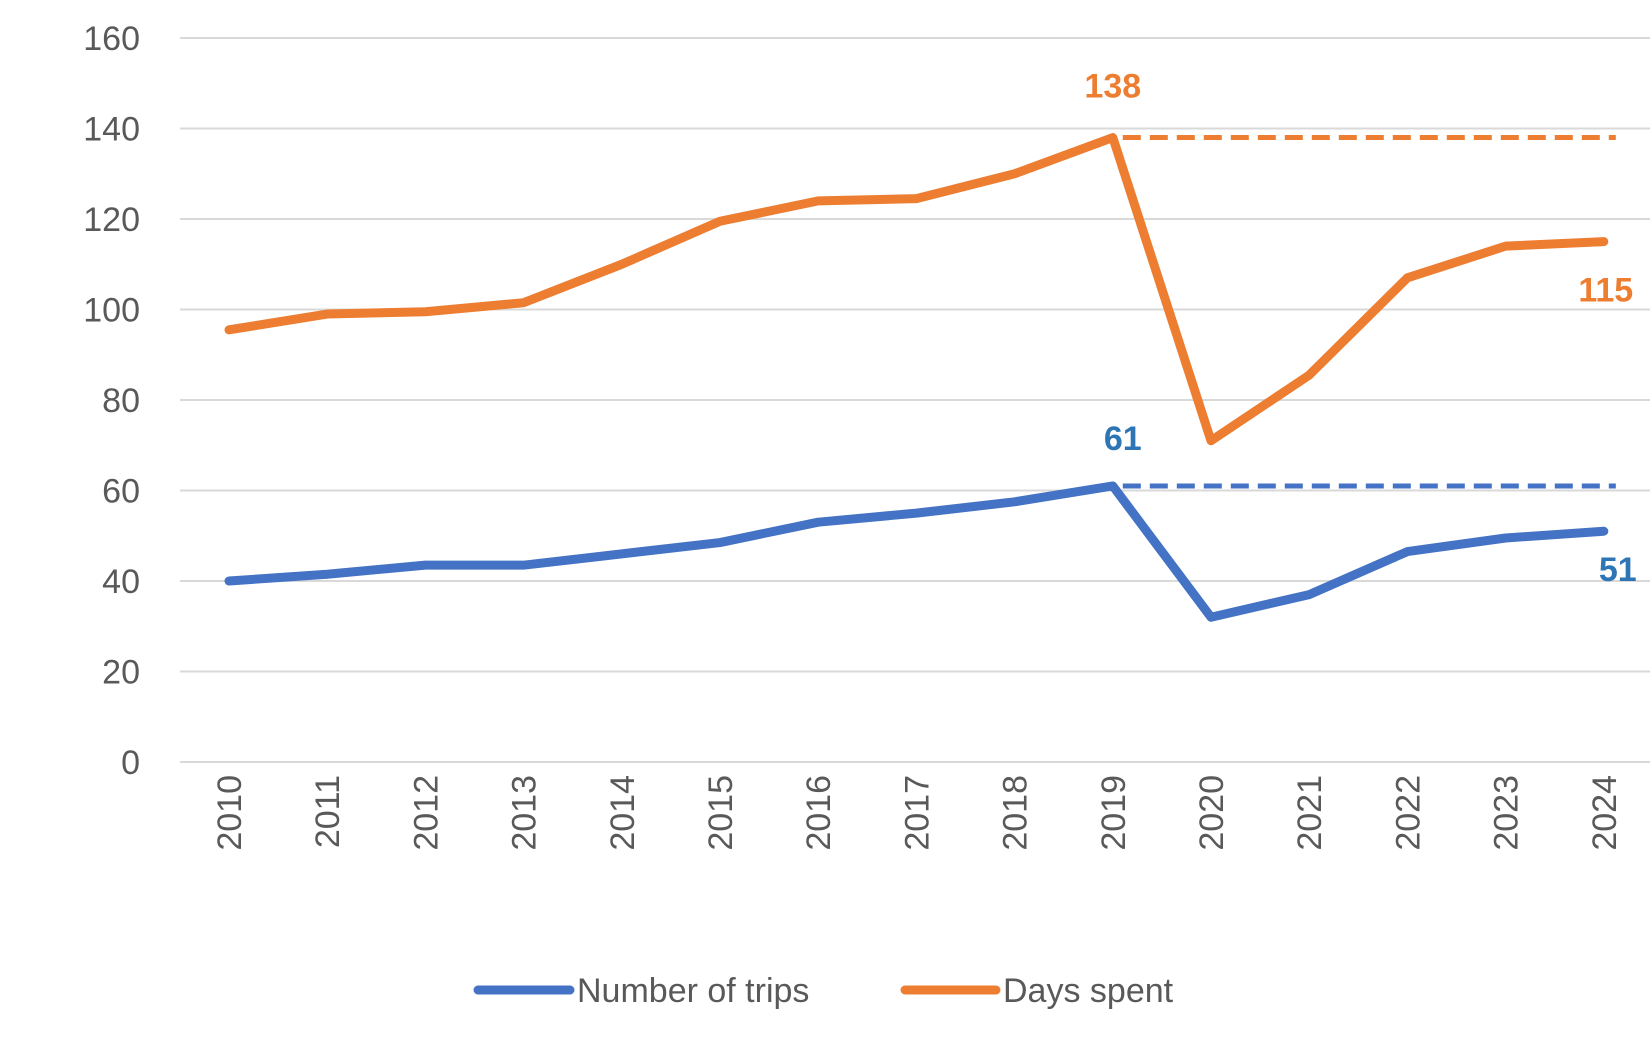 The image size is (1650, 1064). What do you see at coordinates (693, 991) in the screenshot?
I see `legend-label: Number of trips` at bounding box center [693, 991].